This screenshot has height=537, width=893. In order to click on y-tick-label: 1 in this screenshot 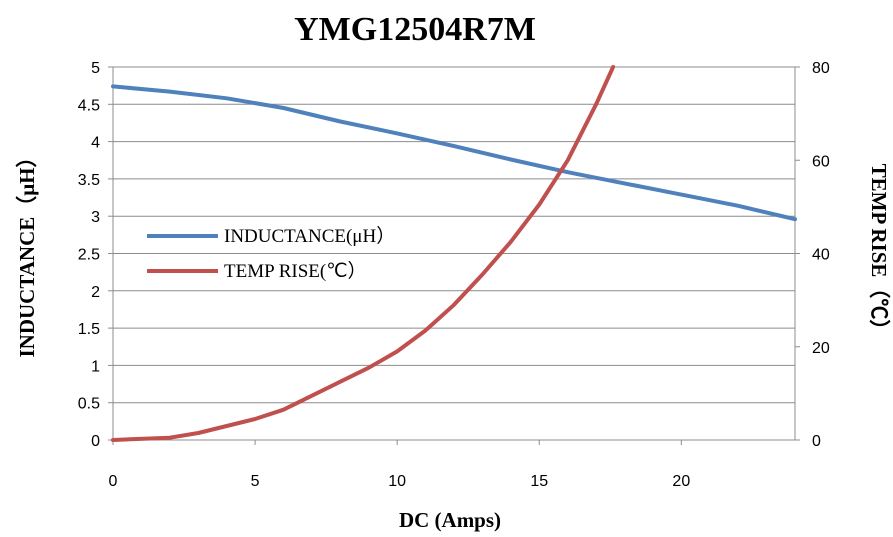, I will do `click(95, 366)`.